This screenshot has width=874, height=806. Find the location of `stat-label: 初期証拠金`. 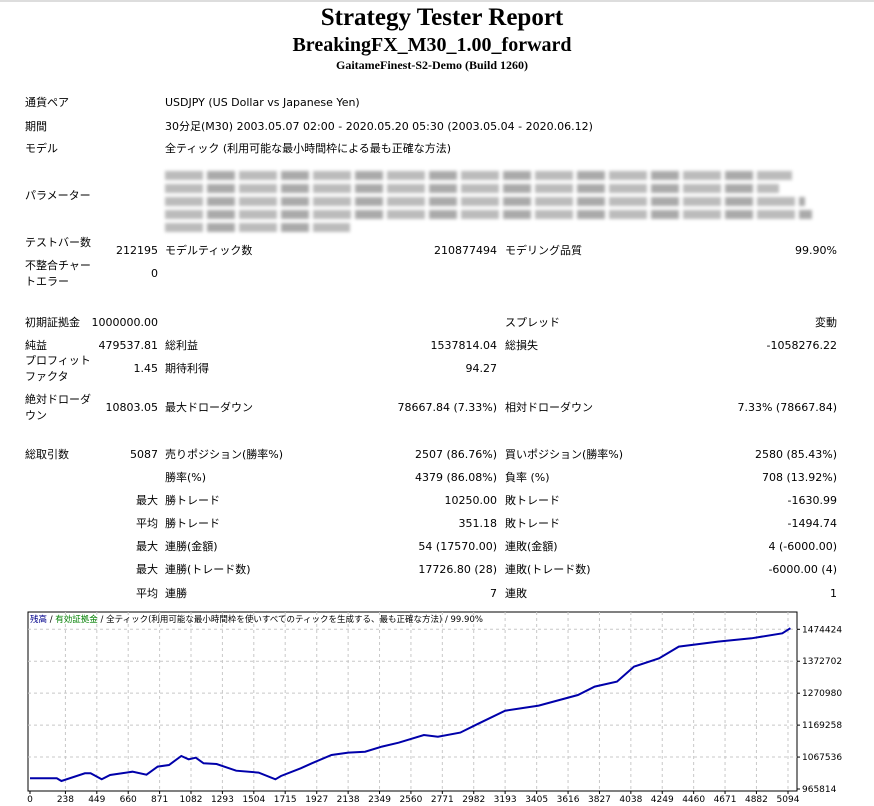

stat-label: 初期証拠金 is located at coordinates (52, 322).